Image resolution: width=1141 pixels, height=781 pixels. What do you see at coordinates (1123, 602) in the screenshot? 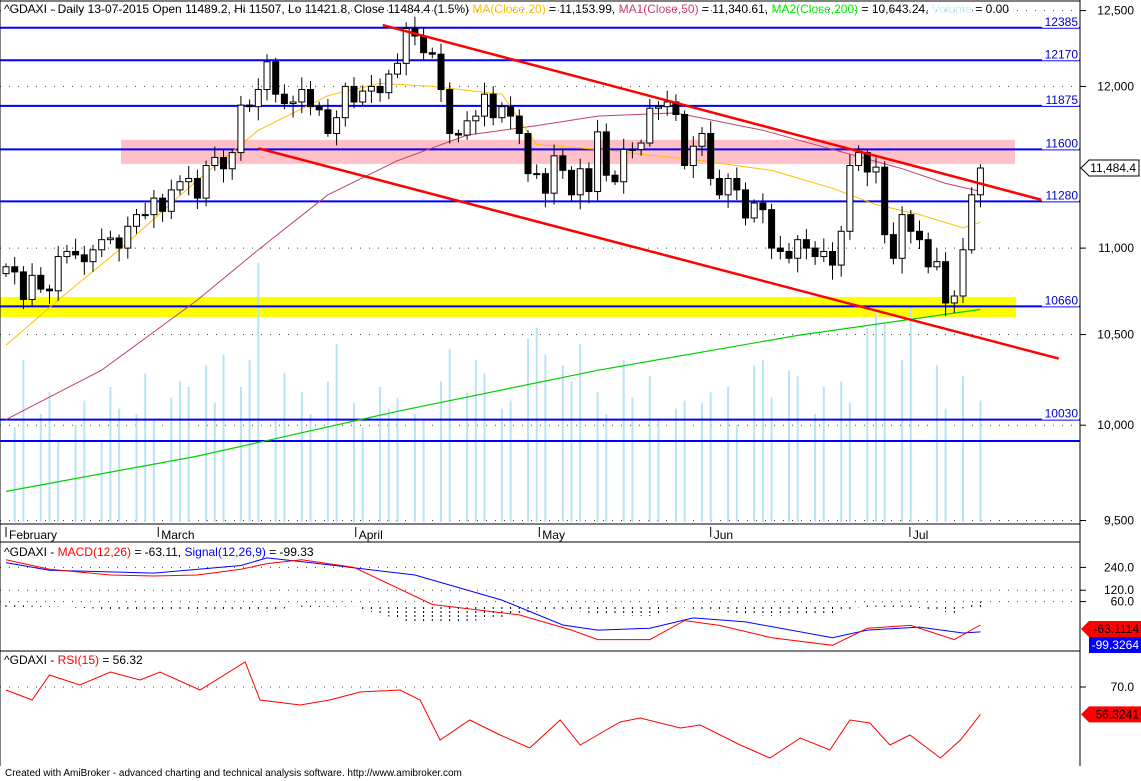
I see `macd-tick-label: 60.0` at bounding box center [1123, 602].